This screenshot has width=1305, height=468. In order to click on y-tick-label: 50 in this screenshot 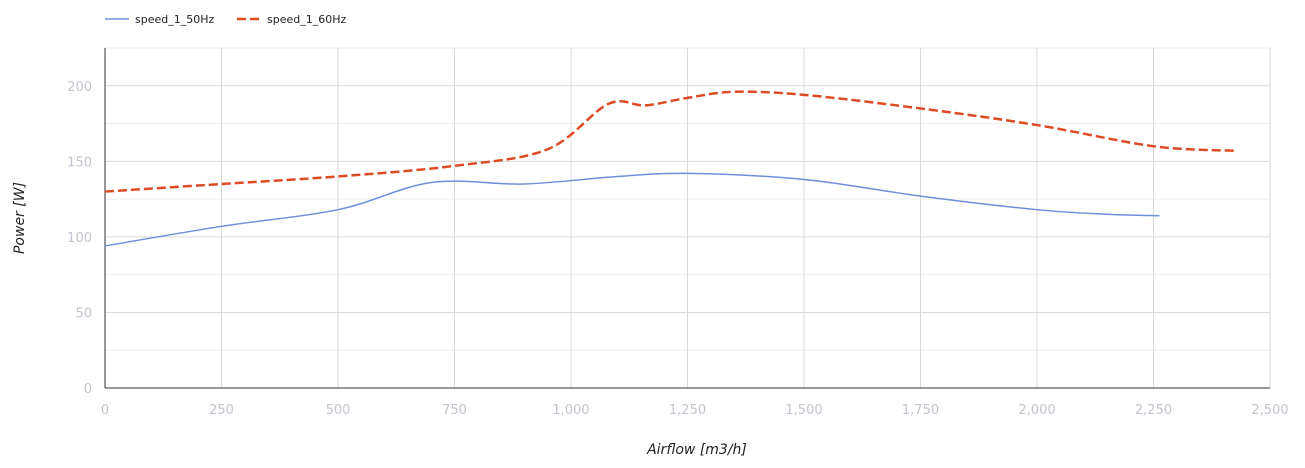, I will do `click(83, 313)`.